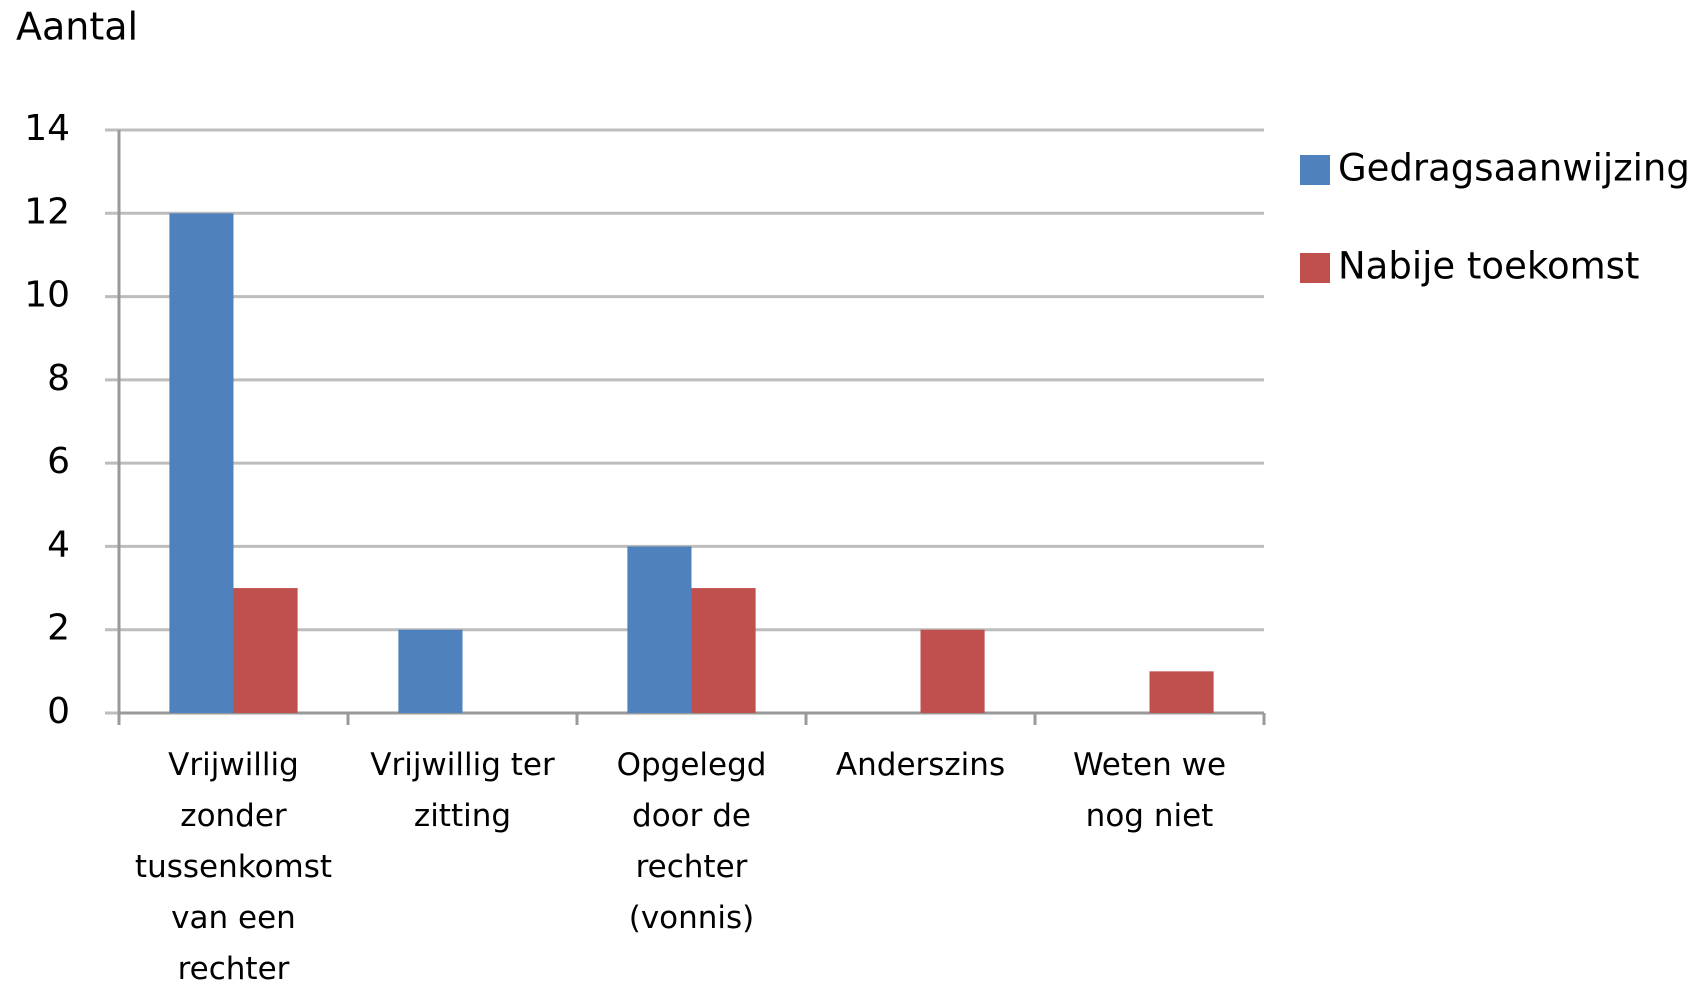  I want to click on y-tick-label: 0, so click(58, 711).